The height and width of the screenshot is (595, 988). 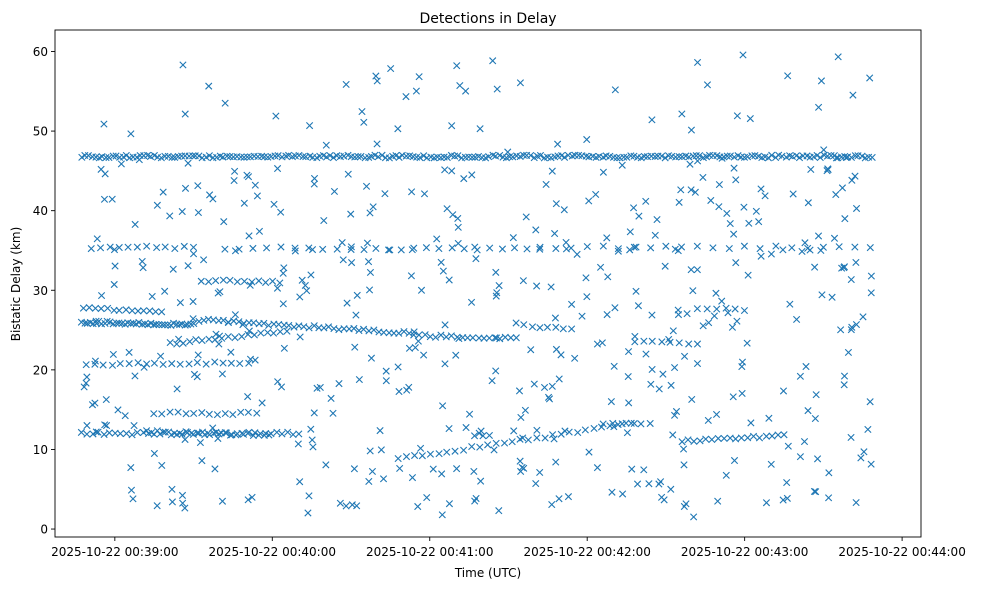 I want to click on x-tick-label: 2025-10-22 00:43:00, so click(x=744, y=552).